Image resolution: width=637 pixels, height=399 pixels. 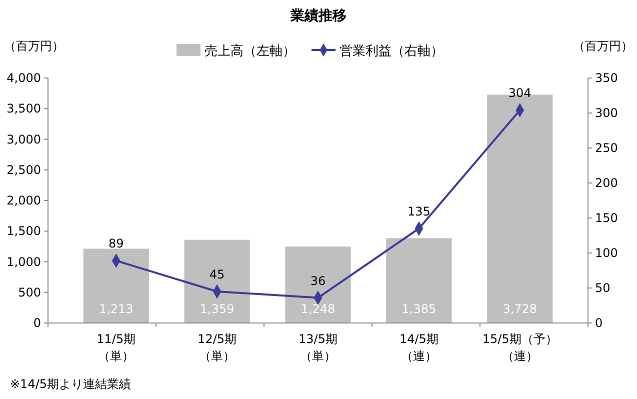 What do you see at coordinates (23, 201) in the screenshot?
I see `y-tick-label: 2,000` at bounding box center [23, 201].